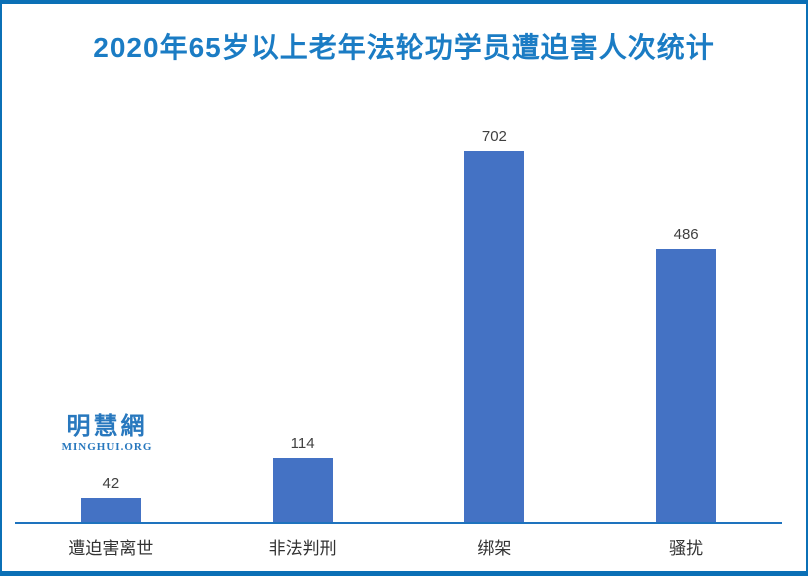 This screenshot has width=808, height=576. Describe the element at coordinates (111, 483) in the screenshot. I see `bar-value-label: 42` at that location.